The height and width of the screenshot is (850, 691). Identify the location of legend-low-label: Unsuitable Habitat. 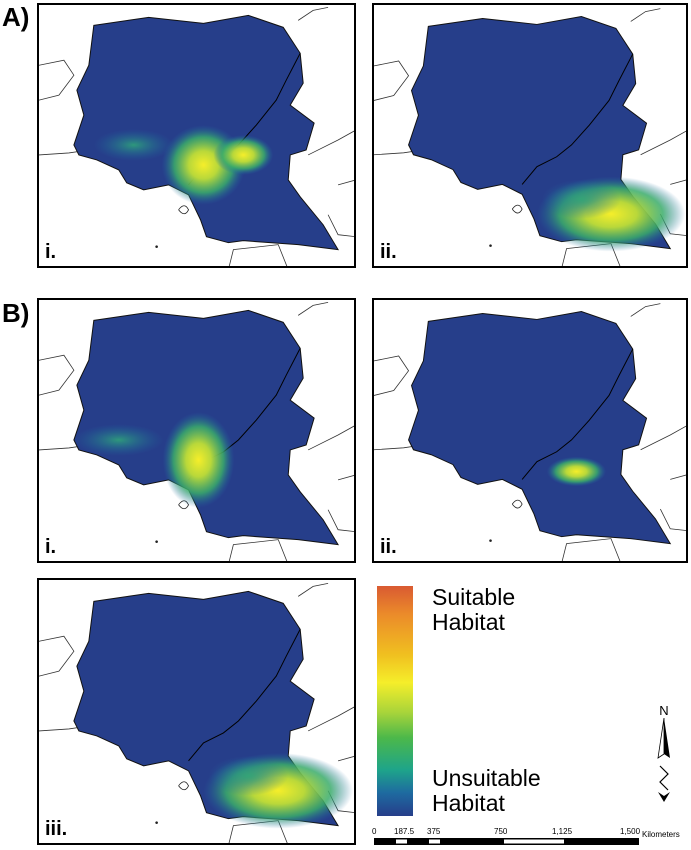
(486, 791).